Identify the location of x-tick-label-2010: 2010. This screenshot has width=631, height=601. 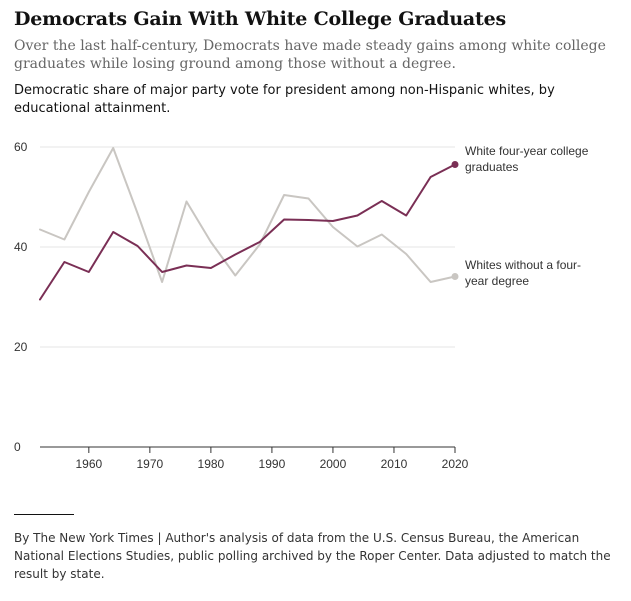
(394, 464).